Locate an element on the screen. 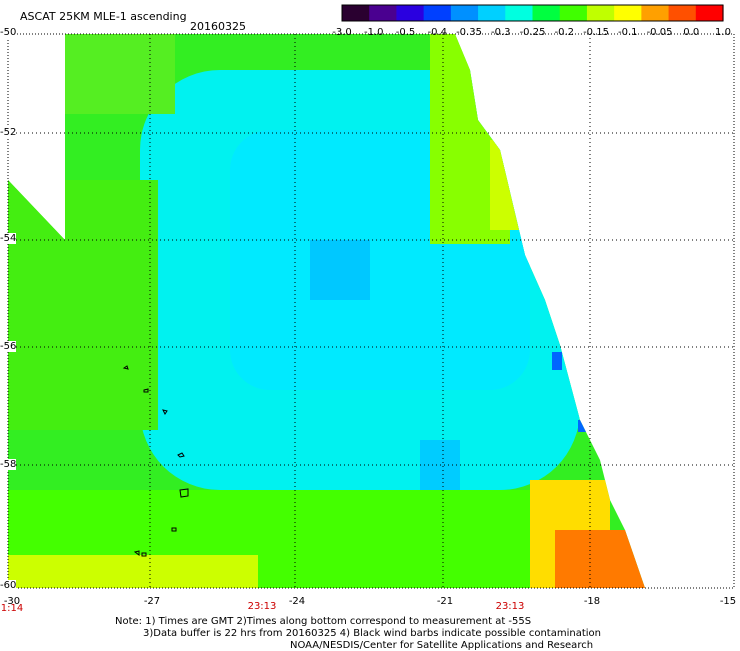  swath-blue-patch is located at coordinates (340, 270).